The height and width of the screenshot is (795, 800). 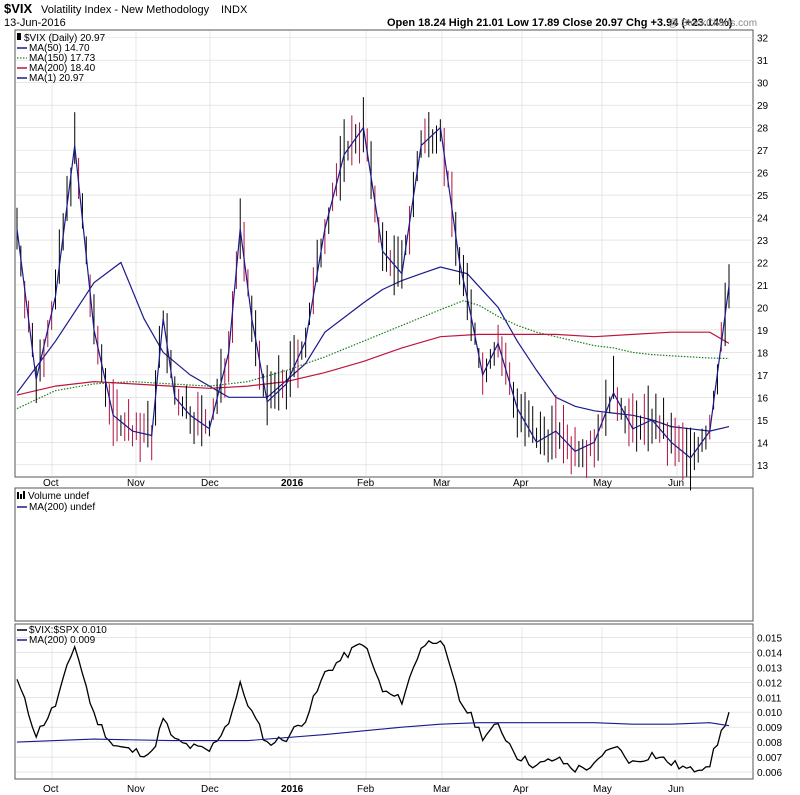 I want to click on legend-ma50: MA(50) 14.70, so click(x=59, y=48).